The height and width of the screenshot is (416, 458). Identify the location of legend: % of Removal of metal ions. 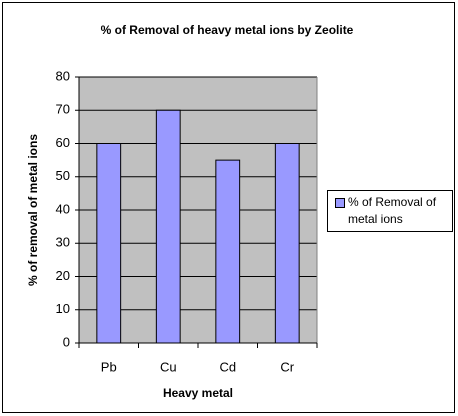
(390, 211).